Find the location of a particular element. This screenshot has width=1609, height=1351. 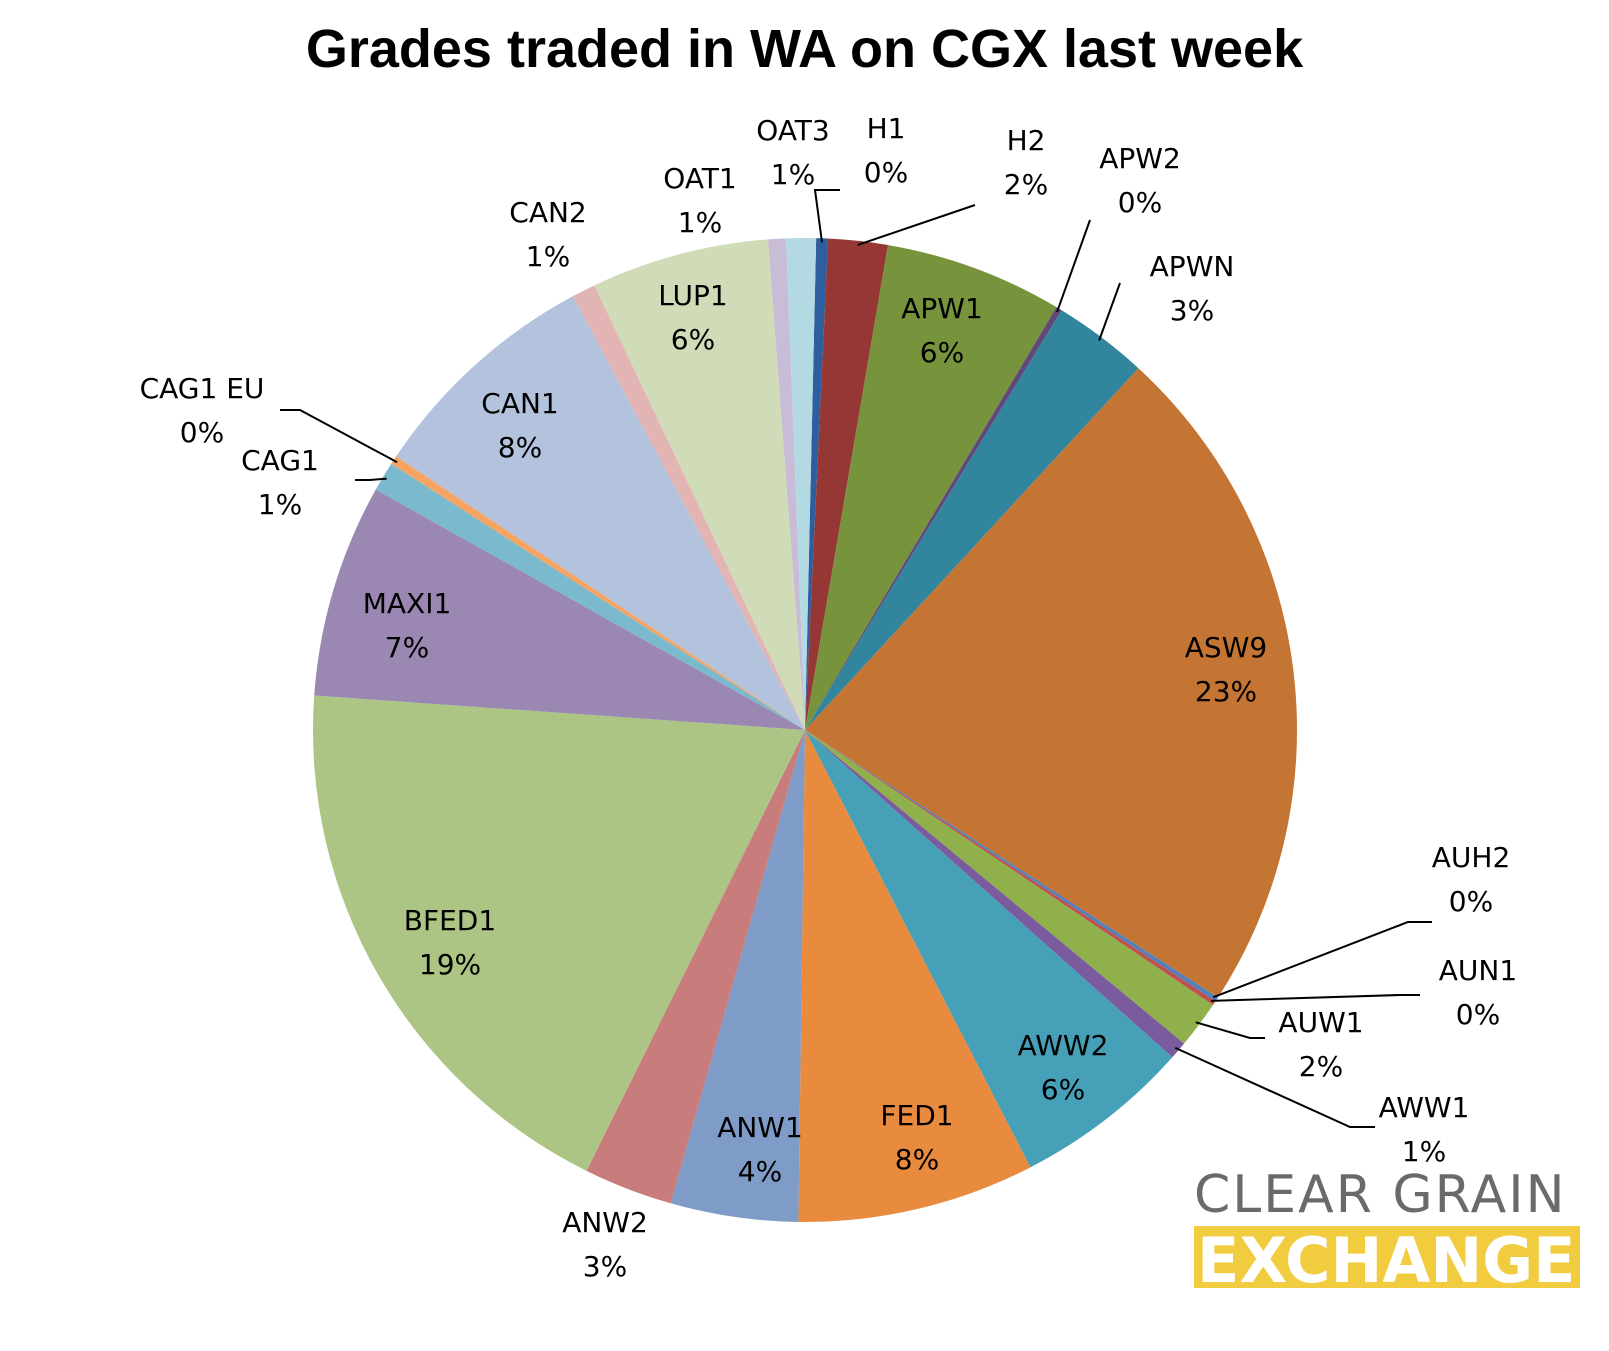

slice-name: BFED1 is located at coordinates (450, 920).